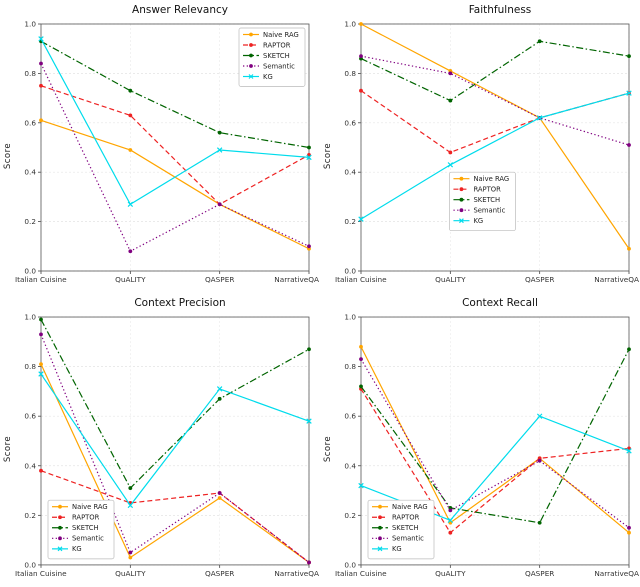  What do you see at coordinates (500, 303) in the screenshot?
I see `chart-title: Context Recall` at bounding box center [500, 303].